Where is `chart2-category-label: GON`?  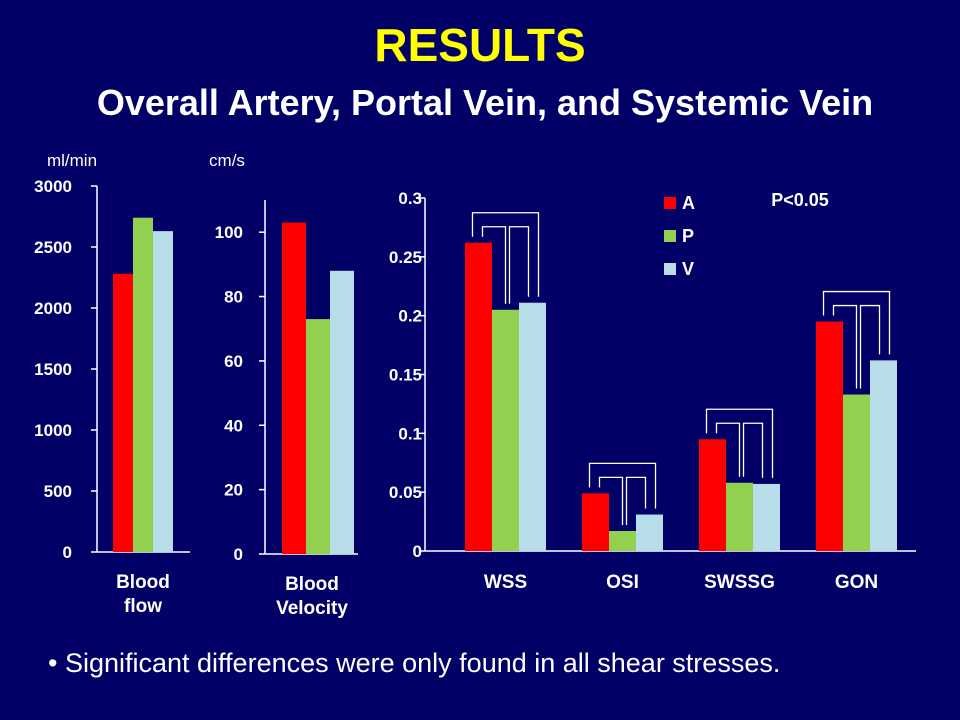
chart2-category-label: GON is located at coordinates (856, 582).